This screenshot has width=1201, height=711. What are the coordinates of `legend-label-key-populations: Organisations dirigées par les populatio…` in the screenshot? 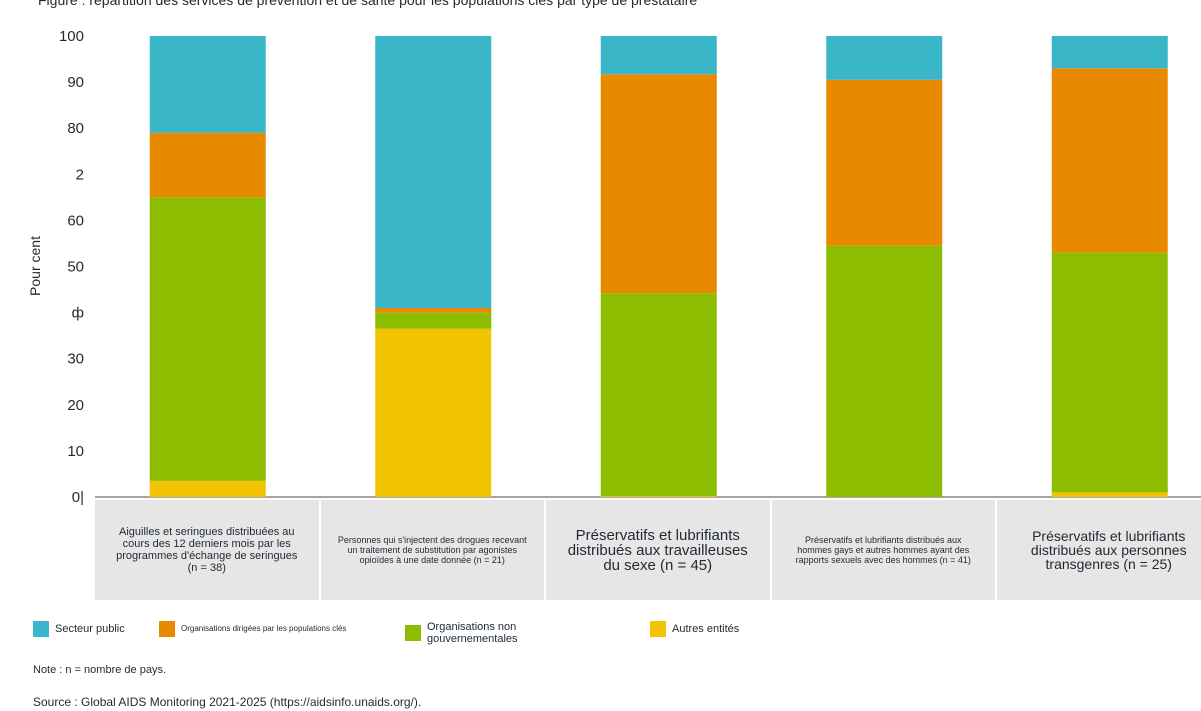 It's located at (264, 628).